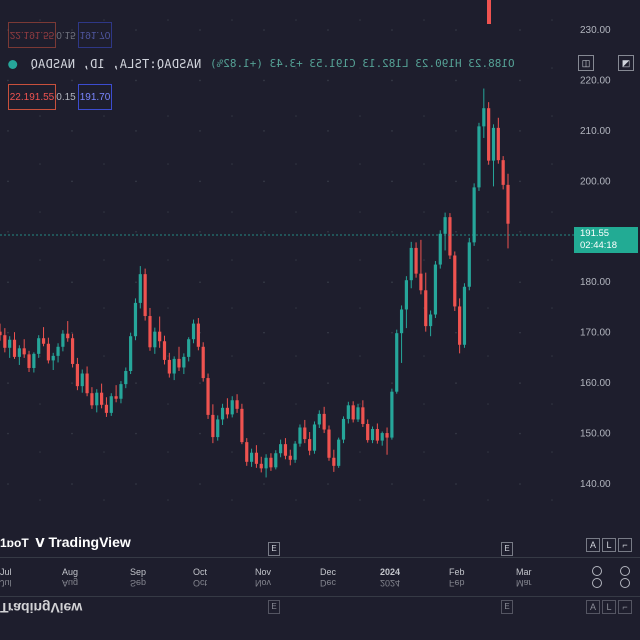  What do you see at coordinates (597, 583) in the screenshot?
I see `goto-date-icon` at bounding box center [597, 583].